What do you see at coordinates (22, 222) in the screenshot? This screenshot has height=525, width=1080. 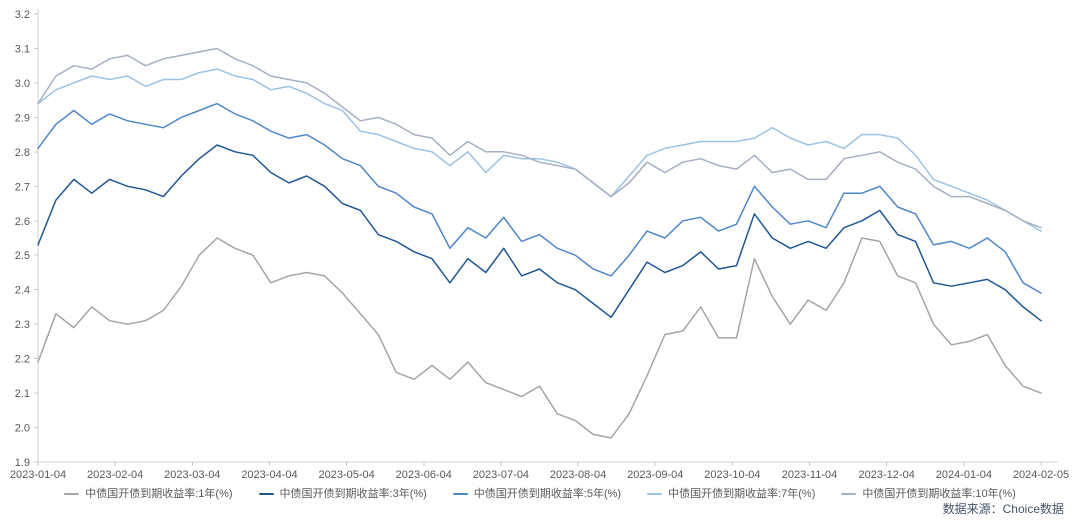 I see `y-tick-label: 2.6` at bounding box center [22, 222].